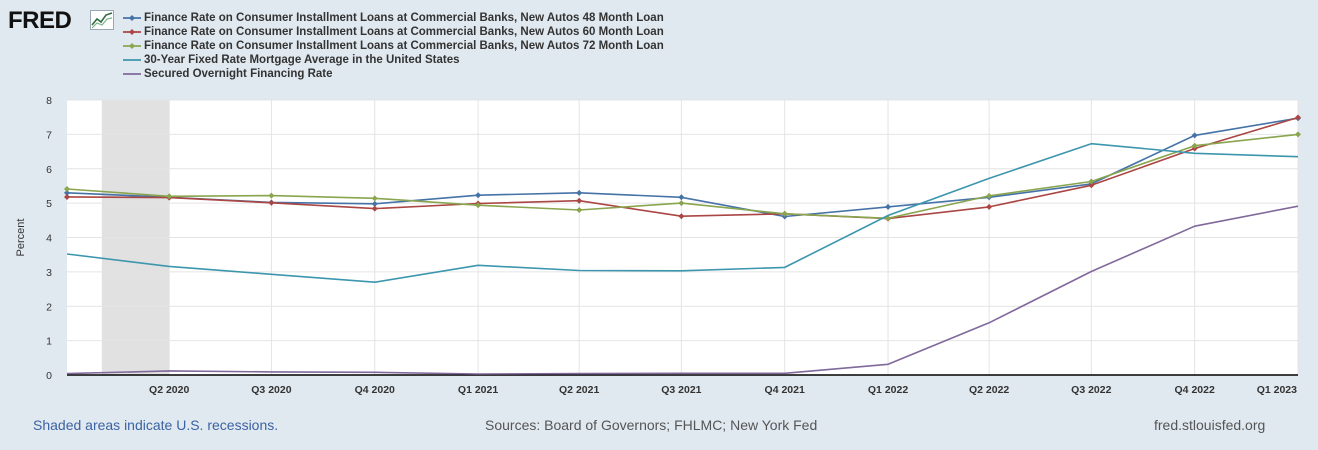  I want to click on x-tick-label: Q2 2020, so click(169, 390).